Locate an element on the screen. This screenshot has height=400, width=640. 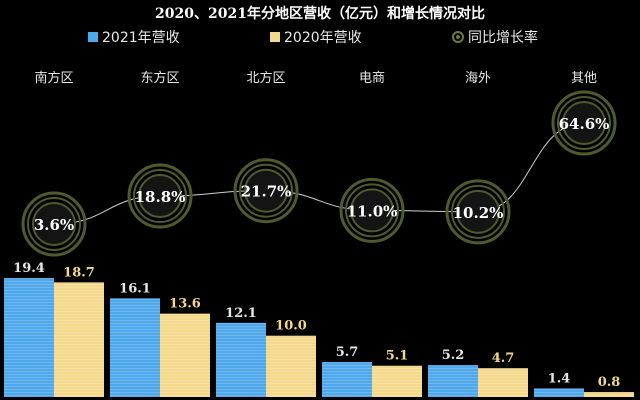
bar-value-label: 0.8 is located at coordinates (609, 382).